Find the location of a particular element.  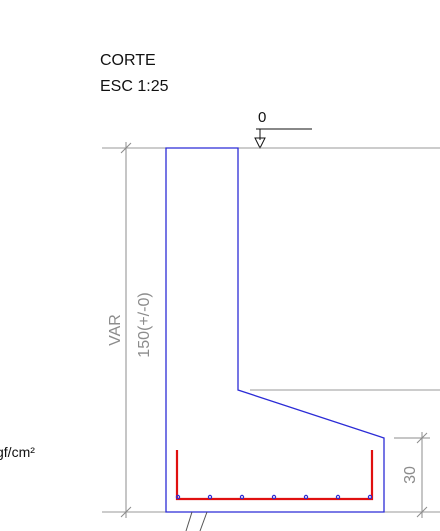

base-thickness-dimension: 30 is located at coordinates (412, 475).